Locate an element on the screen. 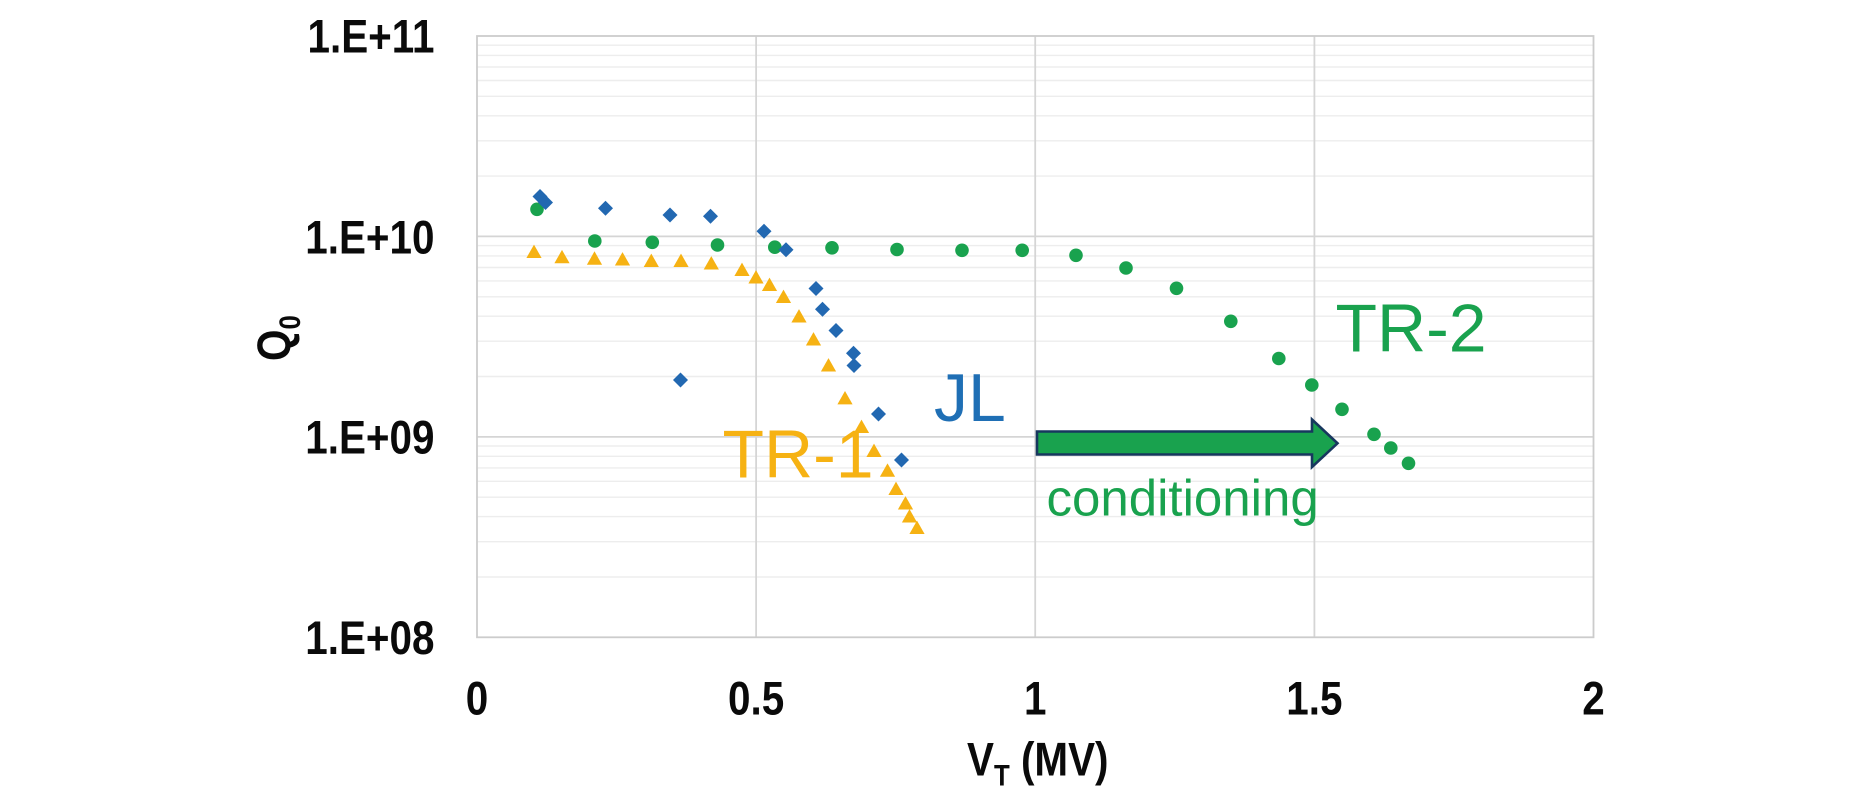  svg-text: 0 is located at coordinates (477, 699).